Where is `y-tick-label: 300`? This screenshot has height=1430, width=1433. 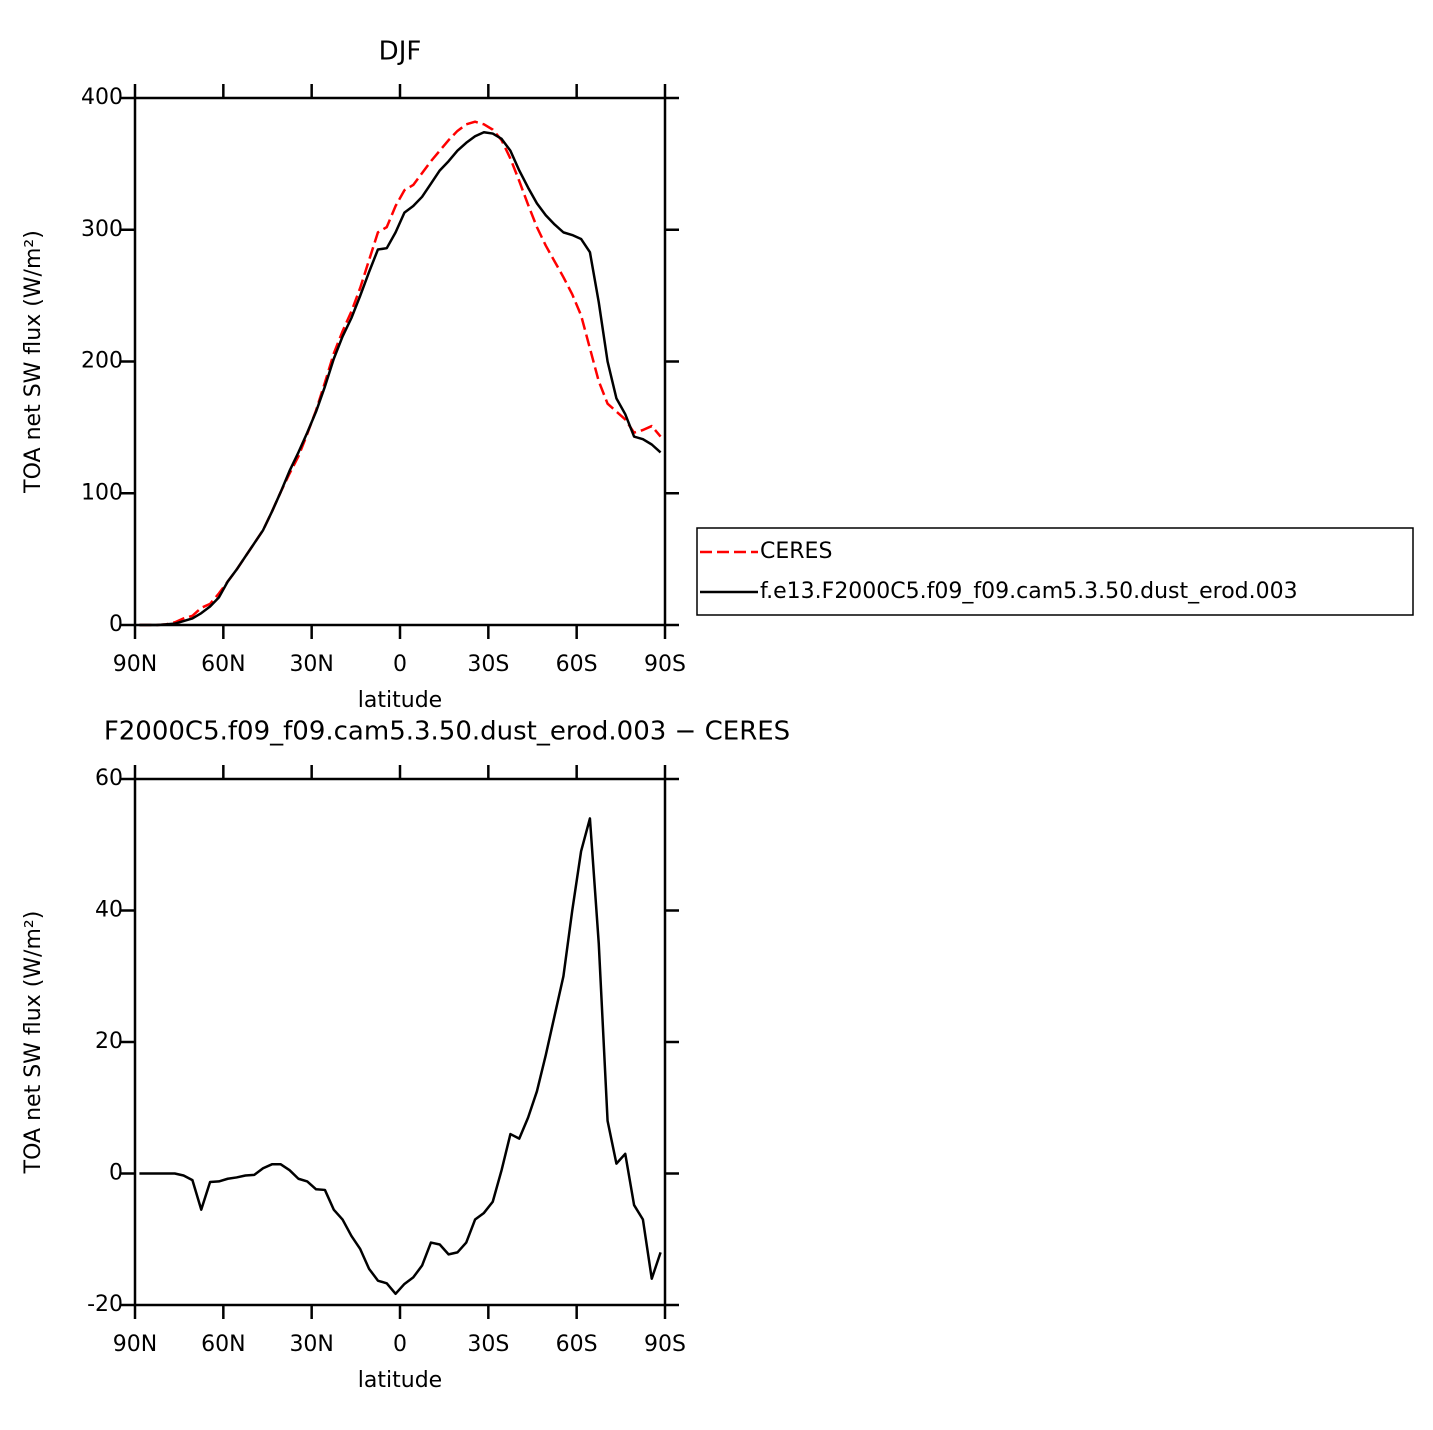 y-tick-label: 300 is located at coordinates (102, 229).